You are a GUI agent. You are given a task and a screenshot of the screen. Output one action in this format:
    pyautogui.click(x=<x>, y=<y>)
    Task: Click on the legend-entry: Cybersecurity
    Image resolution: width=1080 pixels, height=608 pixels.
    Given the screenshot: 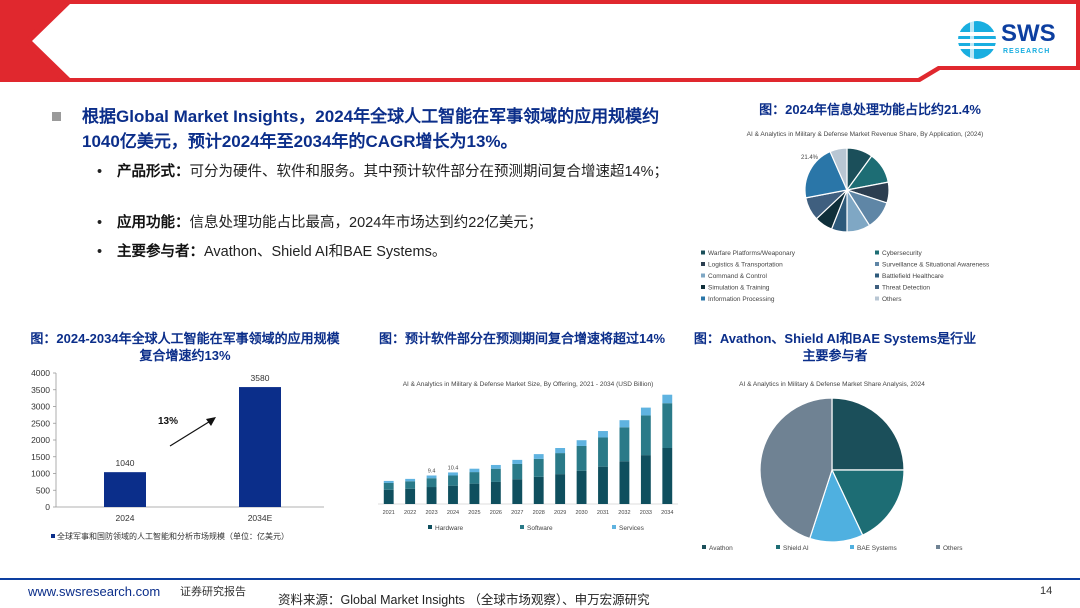 What is the action you would take?
    pyautogui.click(x=902, y=253)
    